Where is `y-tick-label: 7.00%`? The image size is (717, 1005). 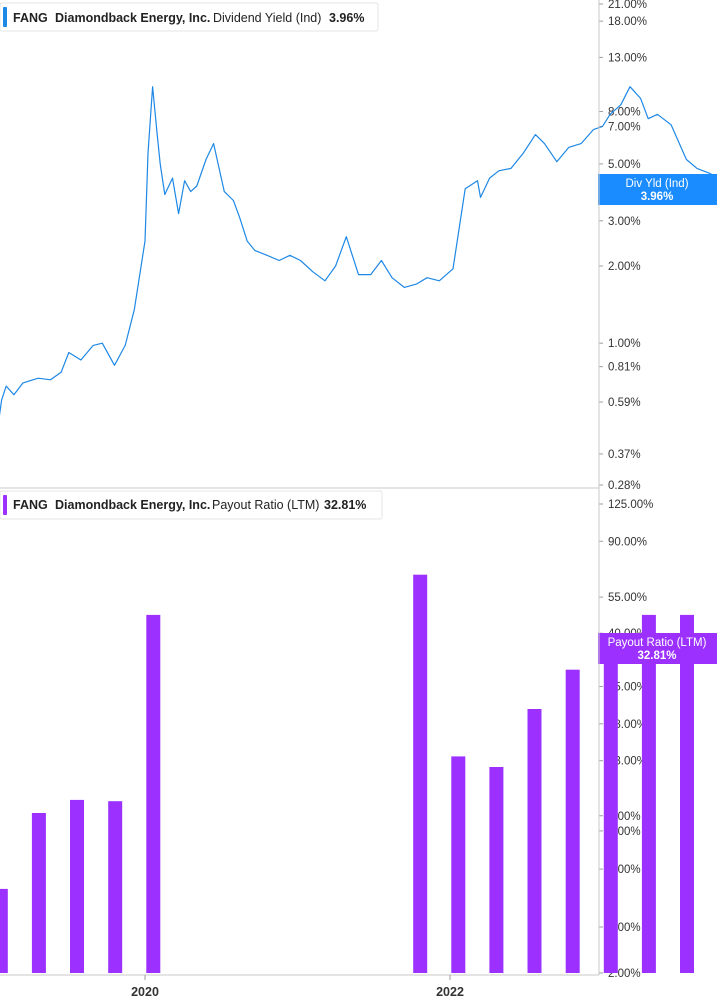 y-tick-label: 7.00% is located at coordinates (624, 127).